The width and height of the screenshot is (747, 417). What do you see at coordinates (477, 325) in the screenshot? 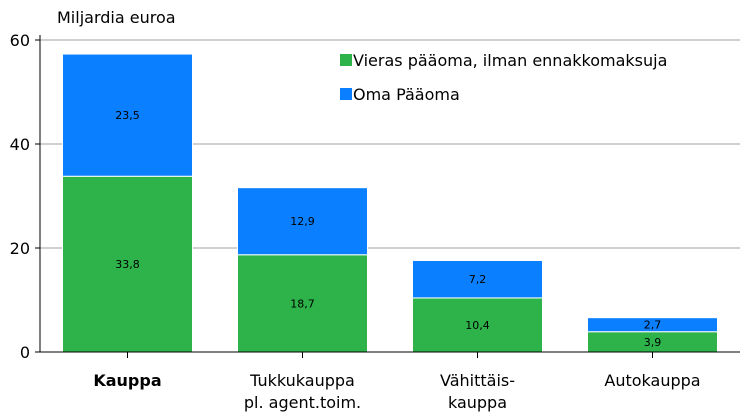
I see `data-label: 10,4` at bounding box center [477, 325].